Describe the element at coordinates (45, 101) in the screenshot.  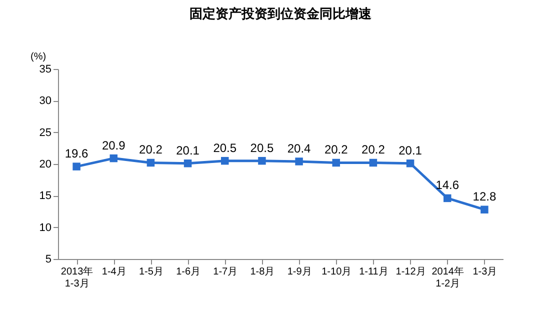
I see `y-tick-label: 30` at that location.